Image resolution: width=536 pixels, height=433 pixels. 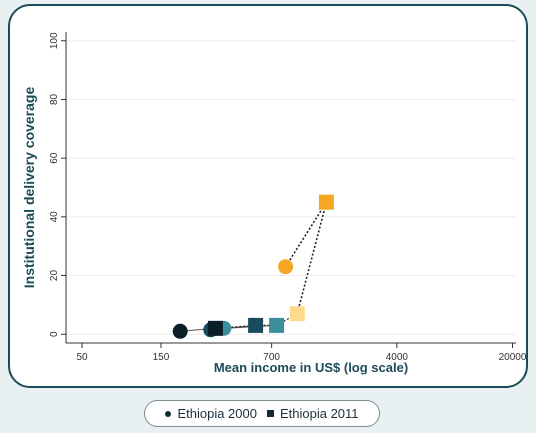 What do you see at coordinates (397, 357) in the screenshot?
I see `x-tick-label: 4000` at bounding box center [397, 357].